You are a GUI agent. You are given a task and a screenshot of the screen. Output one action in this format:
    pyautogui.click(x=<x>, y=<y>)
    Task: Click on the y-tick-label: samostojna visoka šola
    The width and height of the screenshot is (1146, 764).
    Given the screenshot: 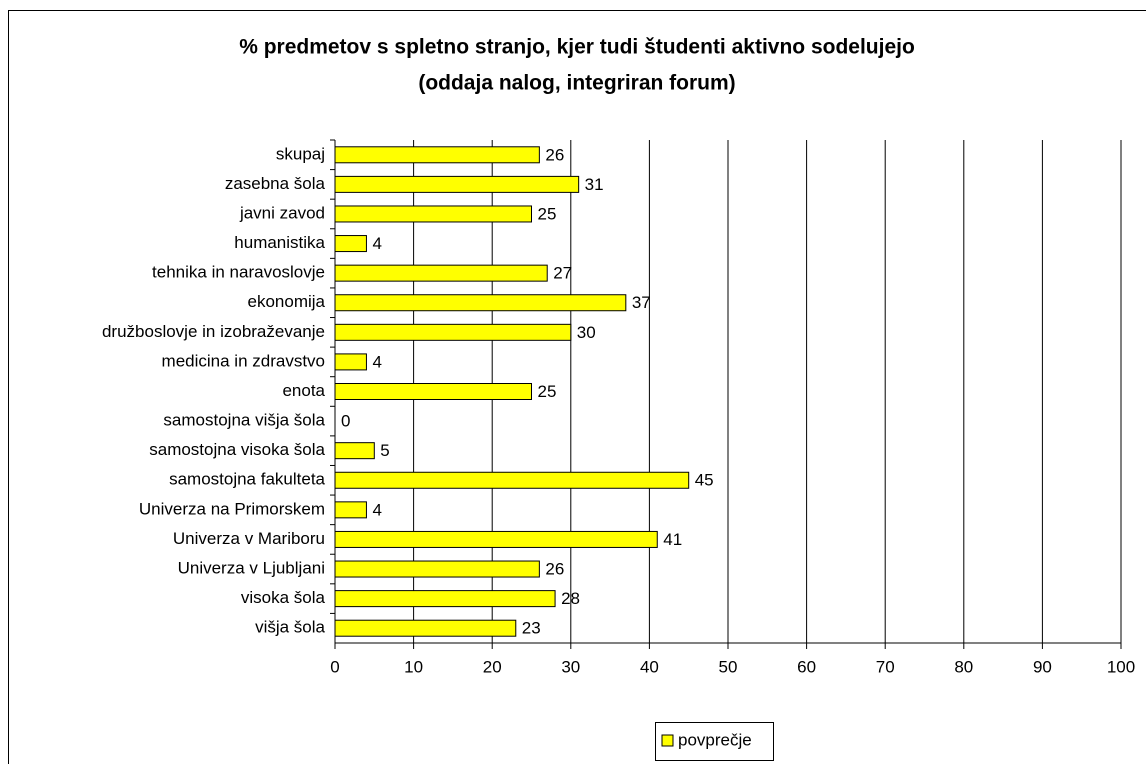 What is the action you would take?
    pyautogui.click(x=237, y=449)
    